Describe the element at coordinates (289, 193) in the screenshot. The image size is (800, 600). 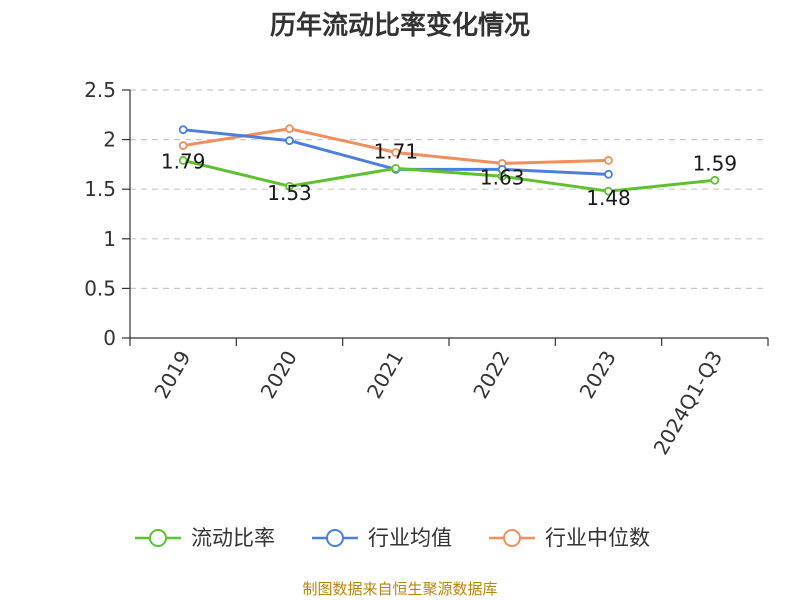
I see `data-label: 1.53` at that location.